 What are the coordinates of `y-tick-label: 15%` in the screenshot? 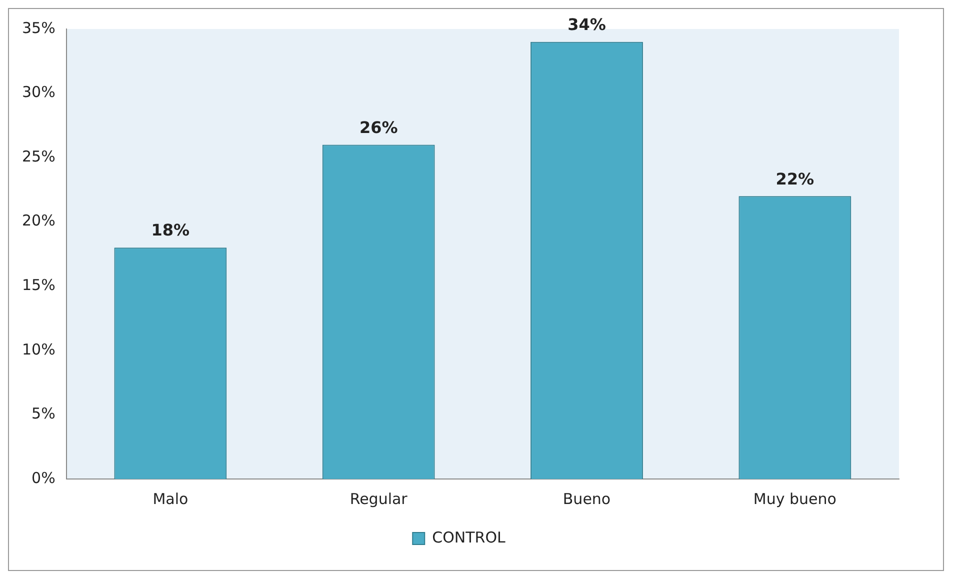 It's located at (39, 285).